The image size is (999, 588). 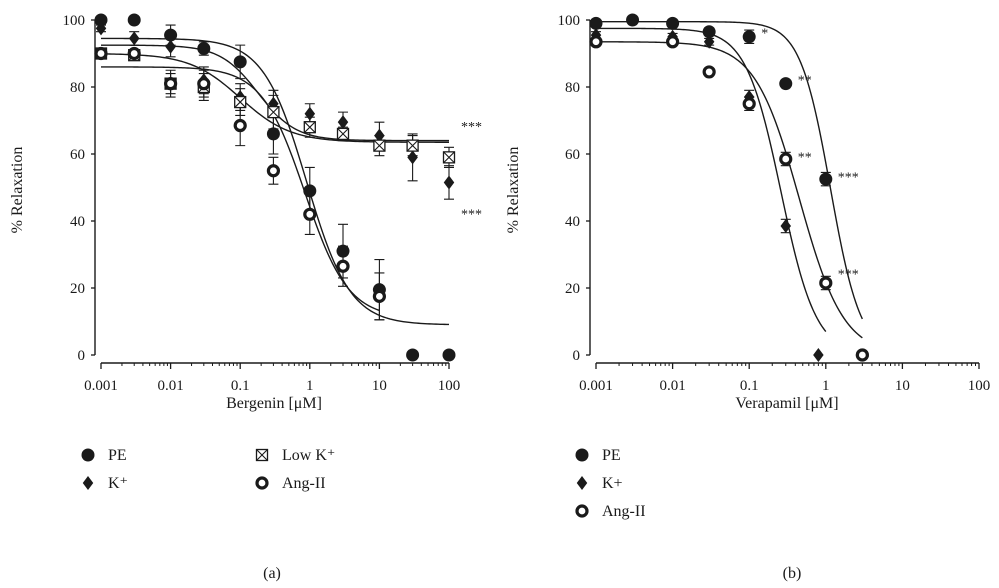 What do you see at coordinates (569, 21) in the screenshot?
I see `y-tick-label-b: 100` at bounding box center [569, 21].